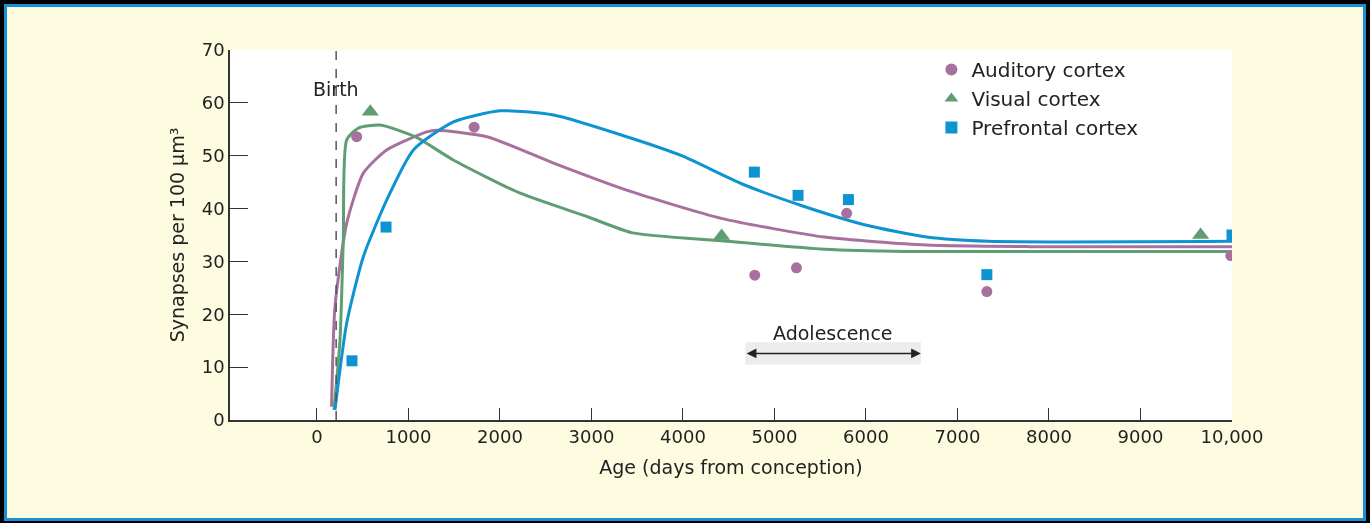 The image size is (1370, 523). I want to click on x-tick-label: 10,000, so click(1232, 437).